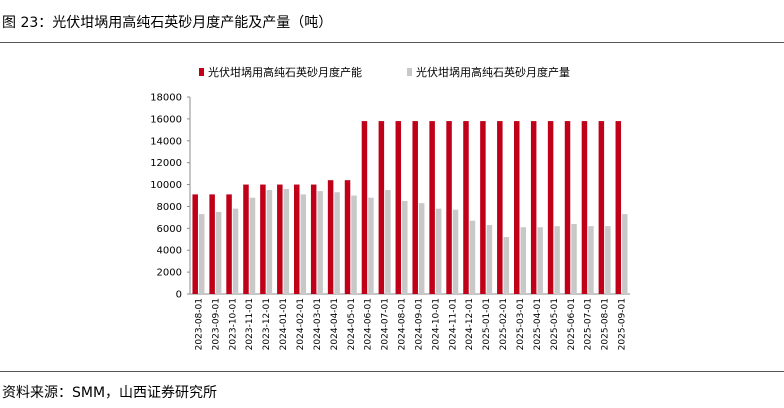  Describe the element at coordinates (318, 324) in the screenshot. I see `x-tick-label: 2024-03-01` at that location.